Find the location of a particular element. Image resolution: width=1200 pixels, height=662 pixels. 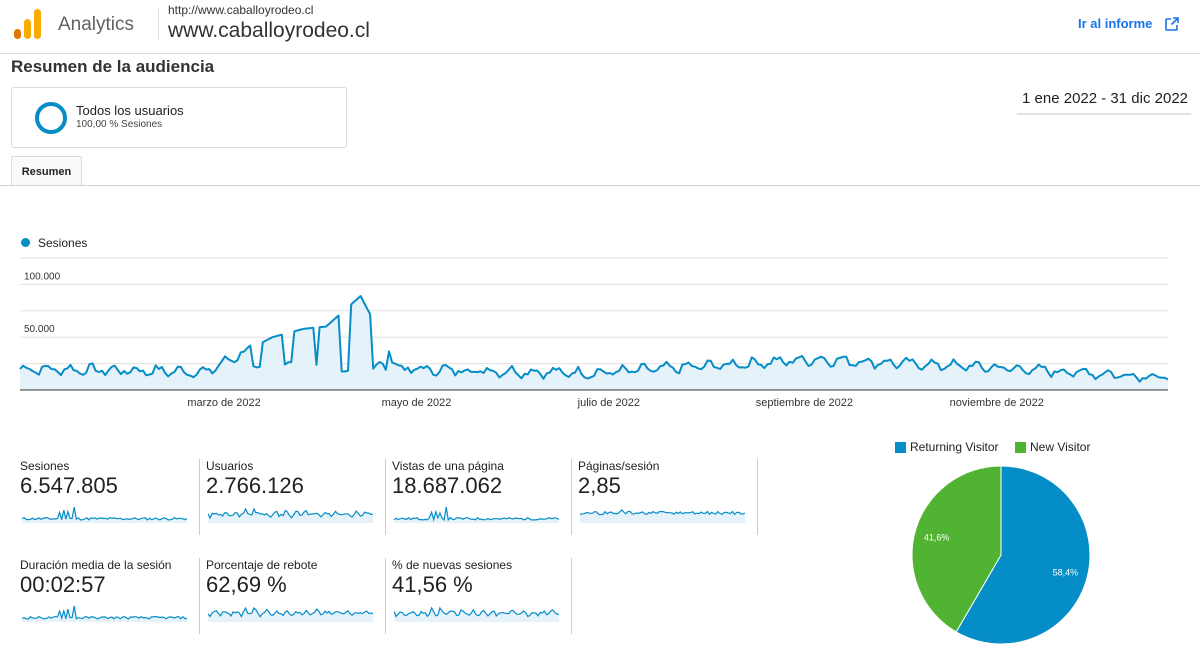

metric-tile: Vistas de una página 18.687.062 is located at coordinates (482, 499).